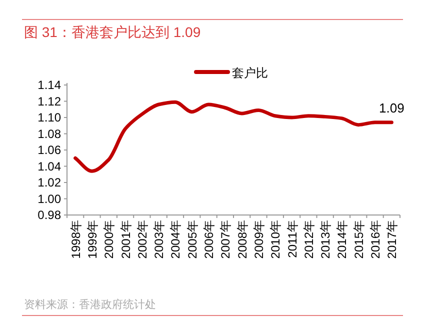 Image resolution: width=424 pixels, height=333 pixels. Describe the element at coordinates (92, 239) in the screenshot. I see `x-tick-label: 1999年` at that location.